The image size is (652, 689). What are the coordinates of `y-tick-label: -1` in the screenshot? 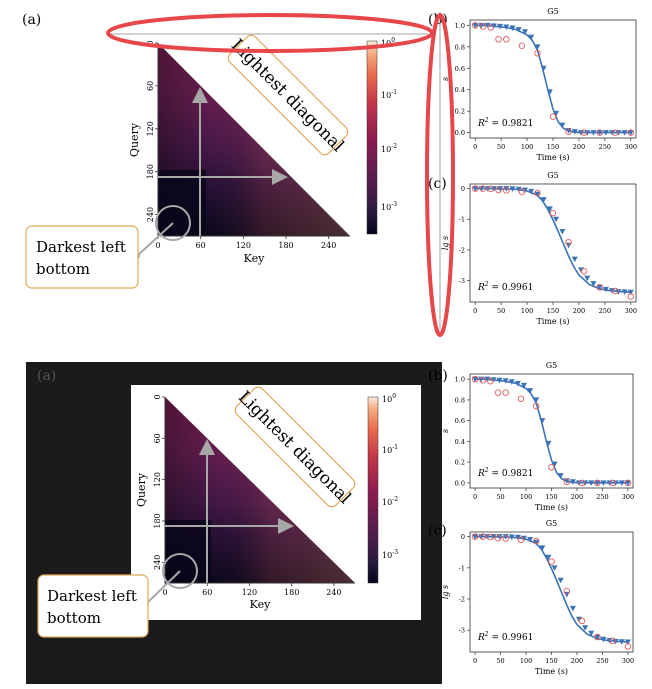 It's located at (462, 220).